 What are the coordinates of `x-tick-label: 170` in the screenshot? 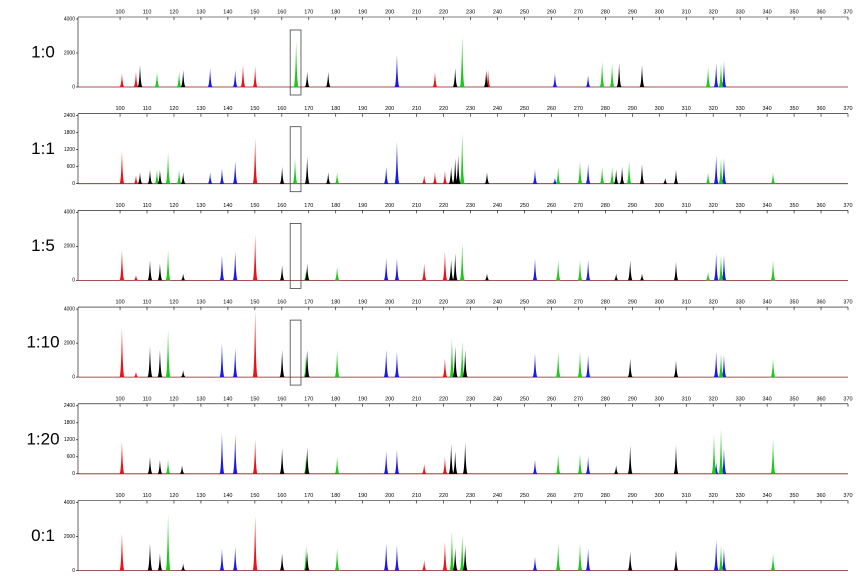 It's located at (308, 496).